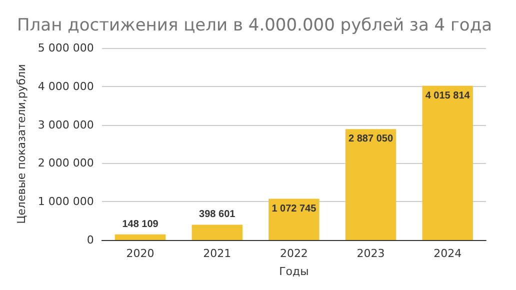 This screenshot has height=290, width=516. What do you see at coordinates (447, 96) in the screenshot?
I see `data-label: 4 015 814` at bounding box center [447, 96].